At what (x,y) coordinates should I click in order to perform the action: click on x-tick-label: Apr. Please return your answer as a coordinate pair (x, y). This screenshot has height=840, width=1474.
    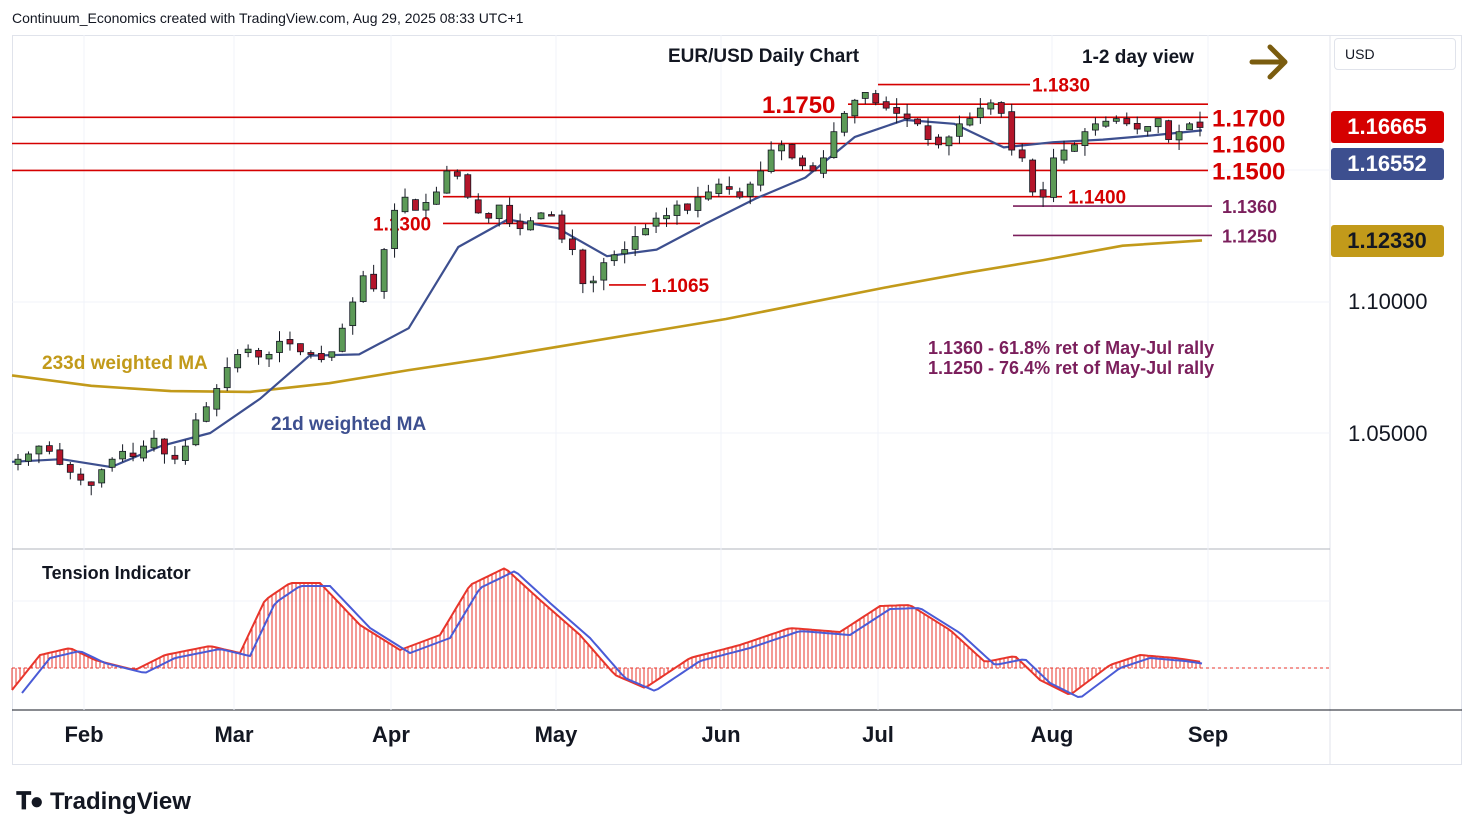
    Looking at the image, I should click on (391, 734).